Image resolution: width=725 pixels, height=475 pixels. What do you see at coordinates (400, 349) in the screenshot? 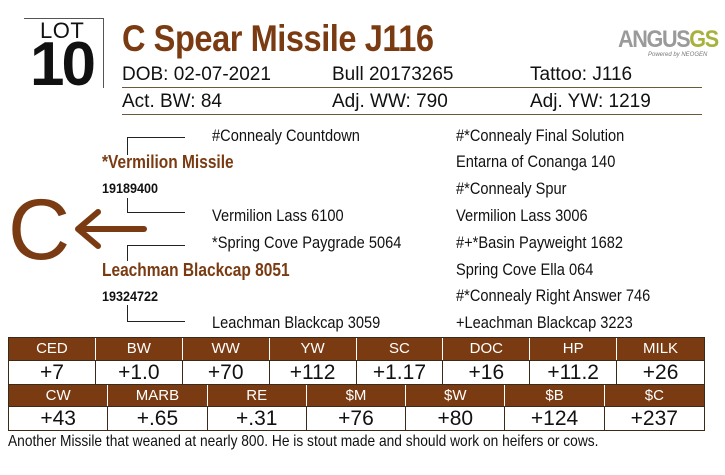
I see `epd-label-sc: SC` at bounding box center [400, 349].